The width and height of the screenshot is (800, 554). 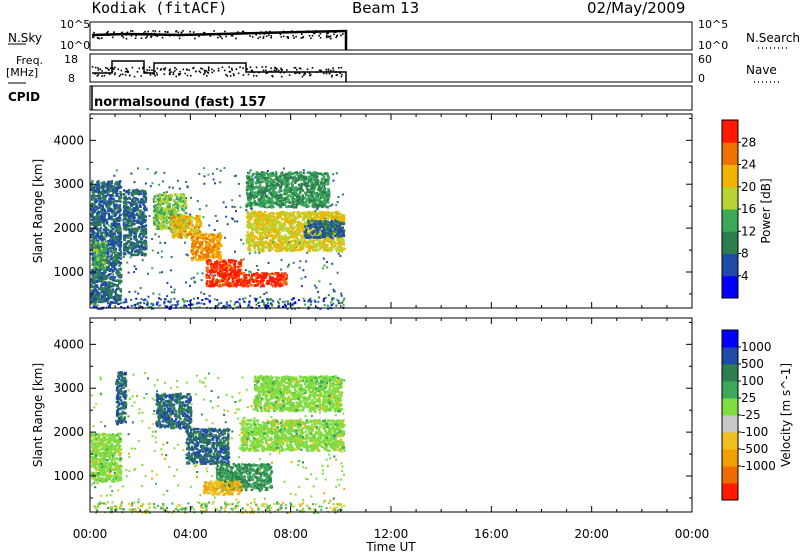 What do you see at coordinates (71, 78) in the screenshot?
I see `freq-bottom-tick: 8` at bounding box center [71, 78].